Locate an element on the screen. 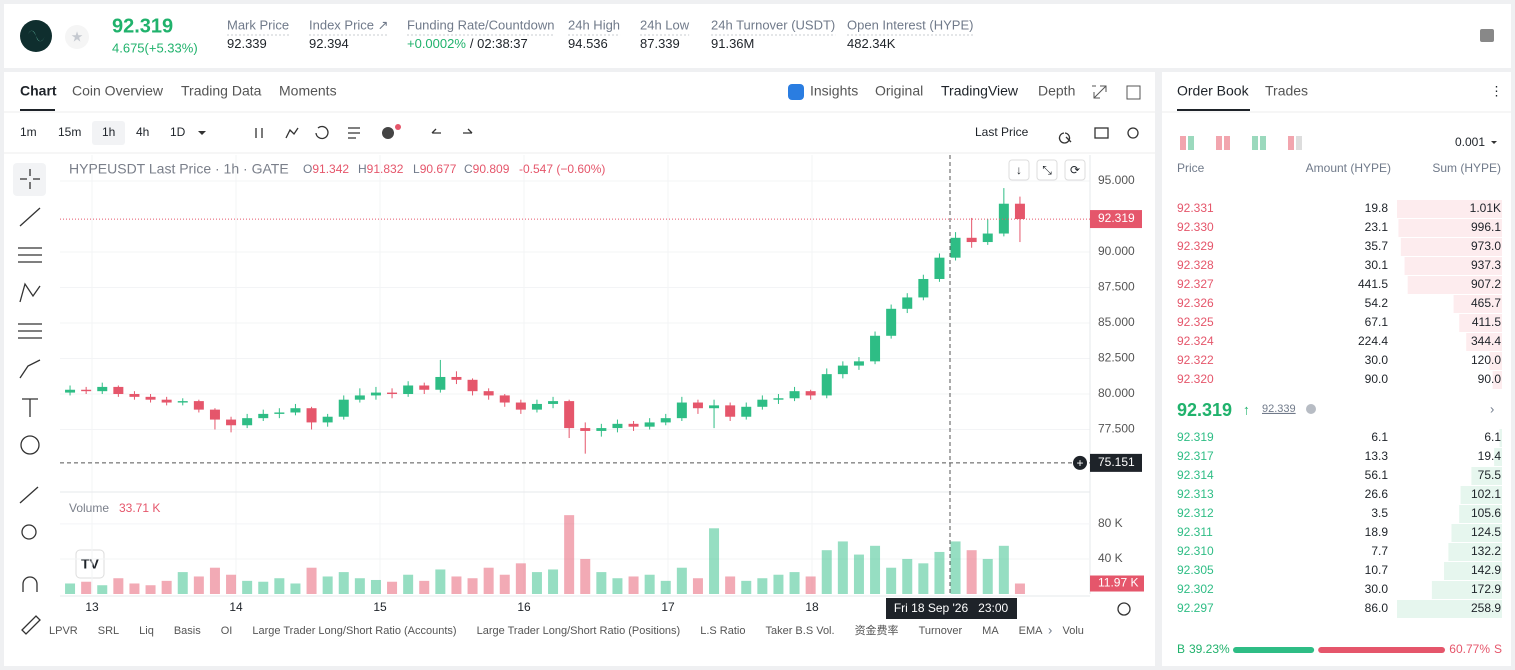  search-icon is located at coordinates (1065, 138).